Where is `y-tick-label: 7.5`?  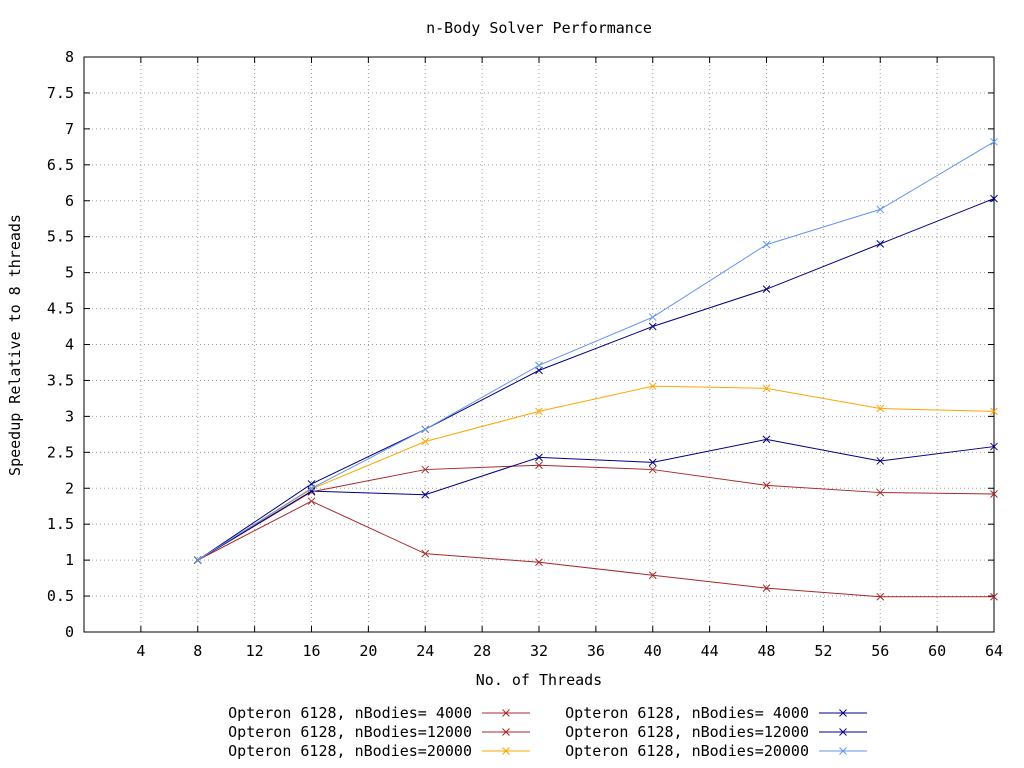 y-tick-label: 7.5 is located at coordinates (60, 93).